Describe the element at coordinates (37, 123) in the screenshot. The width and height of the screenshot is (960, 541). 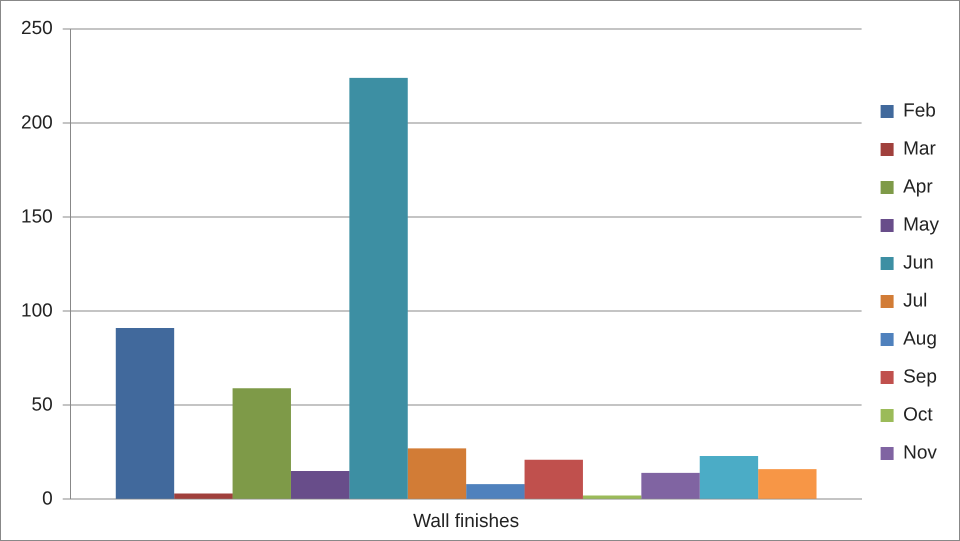
I see `y-tick-label: 200` at that location.